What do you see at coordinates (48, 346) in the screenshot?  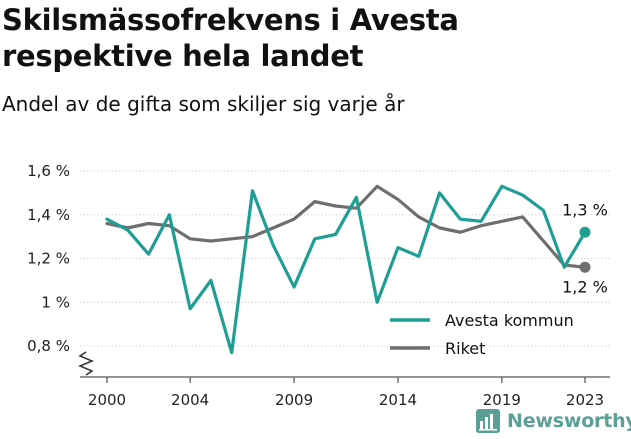 I see `y-tick-label: 0,8 %` at bounding box center [48, 346].